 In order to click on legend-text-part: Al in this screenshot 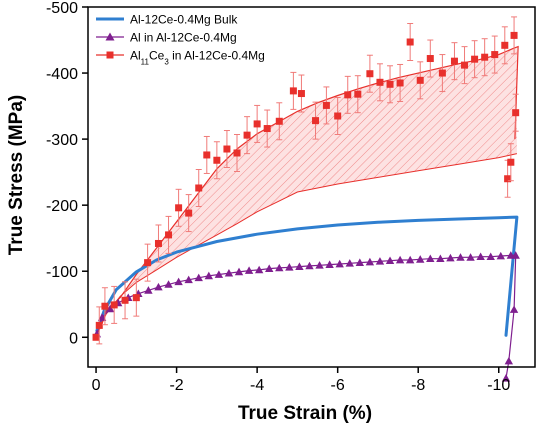, I will do `click(135, 56)`.